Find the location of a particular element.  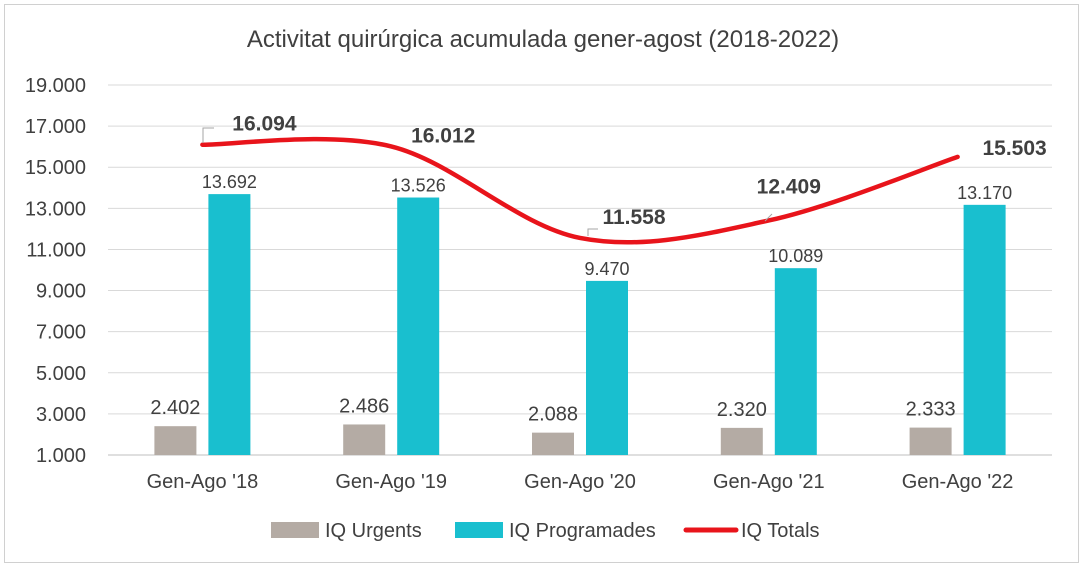

legend: IQ Urgents IQ Programades IQ Totals is located at coordinates (545, 531).